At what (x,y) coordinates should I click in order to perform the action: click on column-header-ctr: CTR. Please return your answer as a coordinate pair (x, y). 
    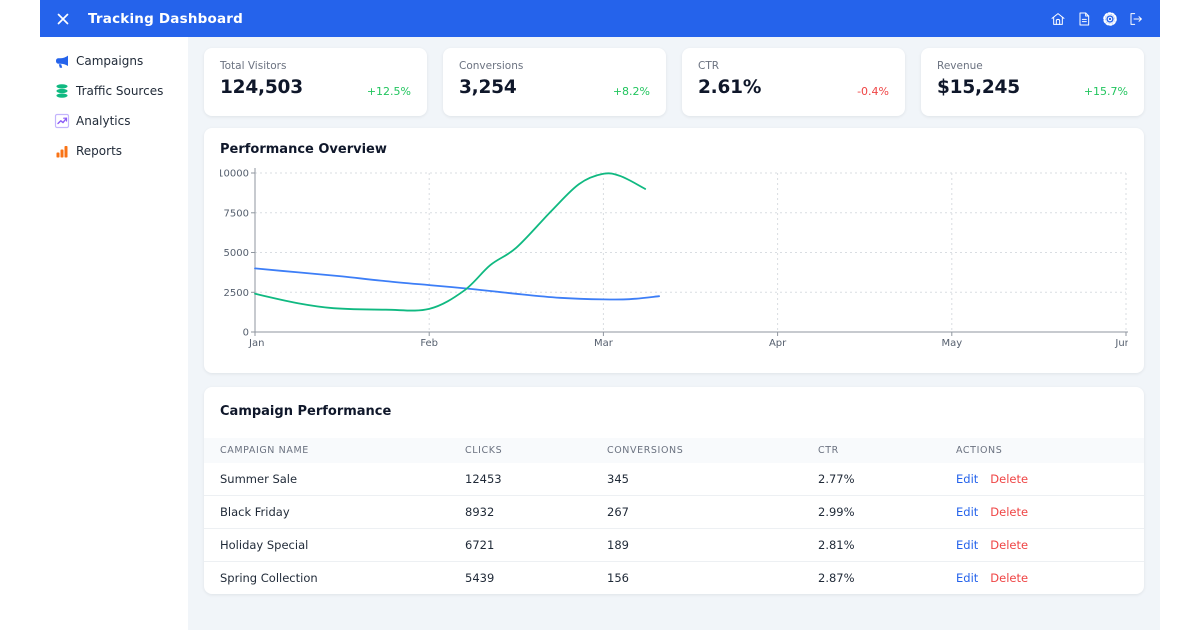
    Looking at the image, I should click on (887, 450).